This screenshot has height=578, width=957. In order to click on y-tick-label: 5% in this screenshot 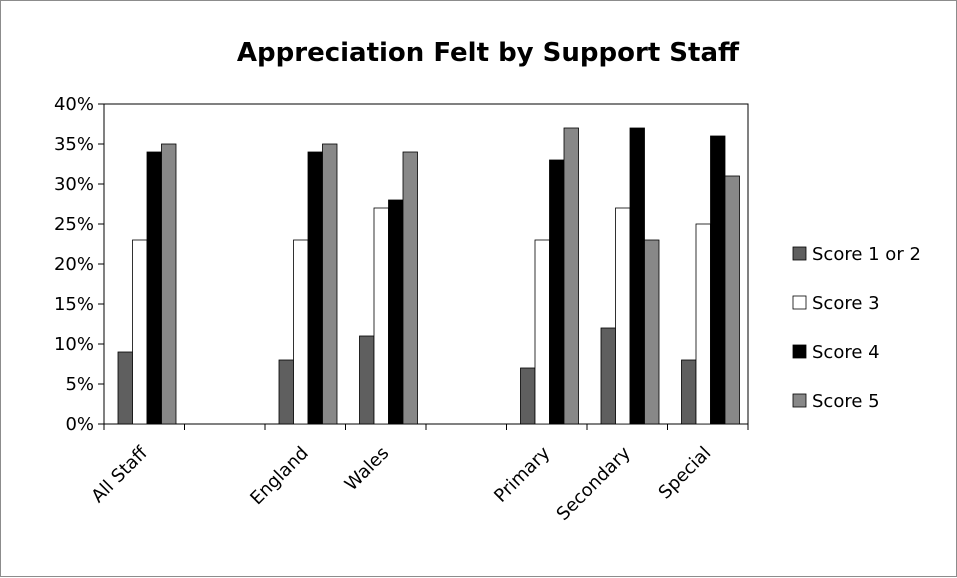, I will do `click(79, 384)`.